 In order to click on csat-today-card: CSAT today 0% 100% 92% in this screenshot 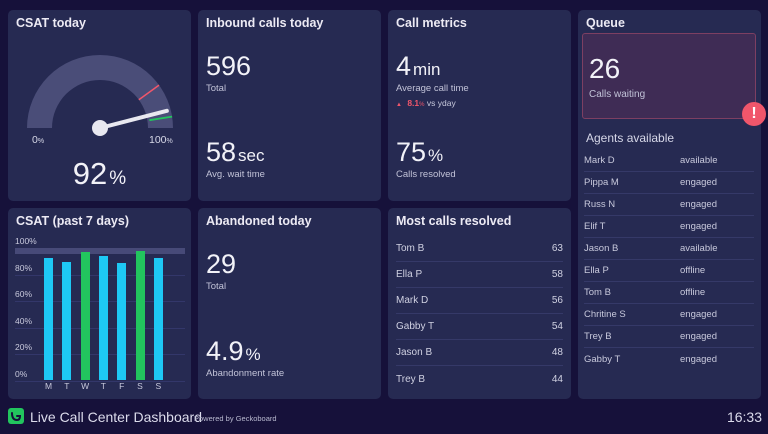, I will do `click(99, 105)`.